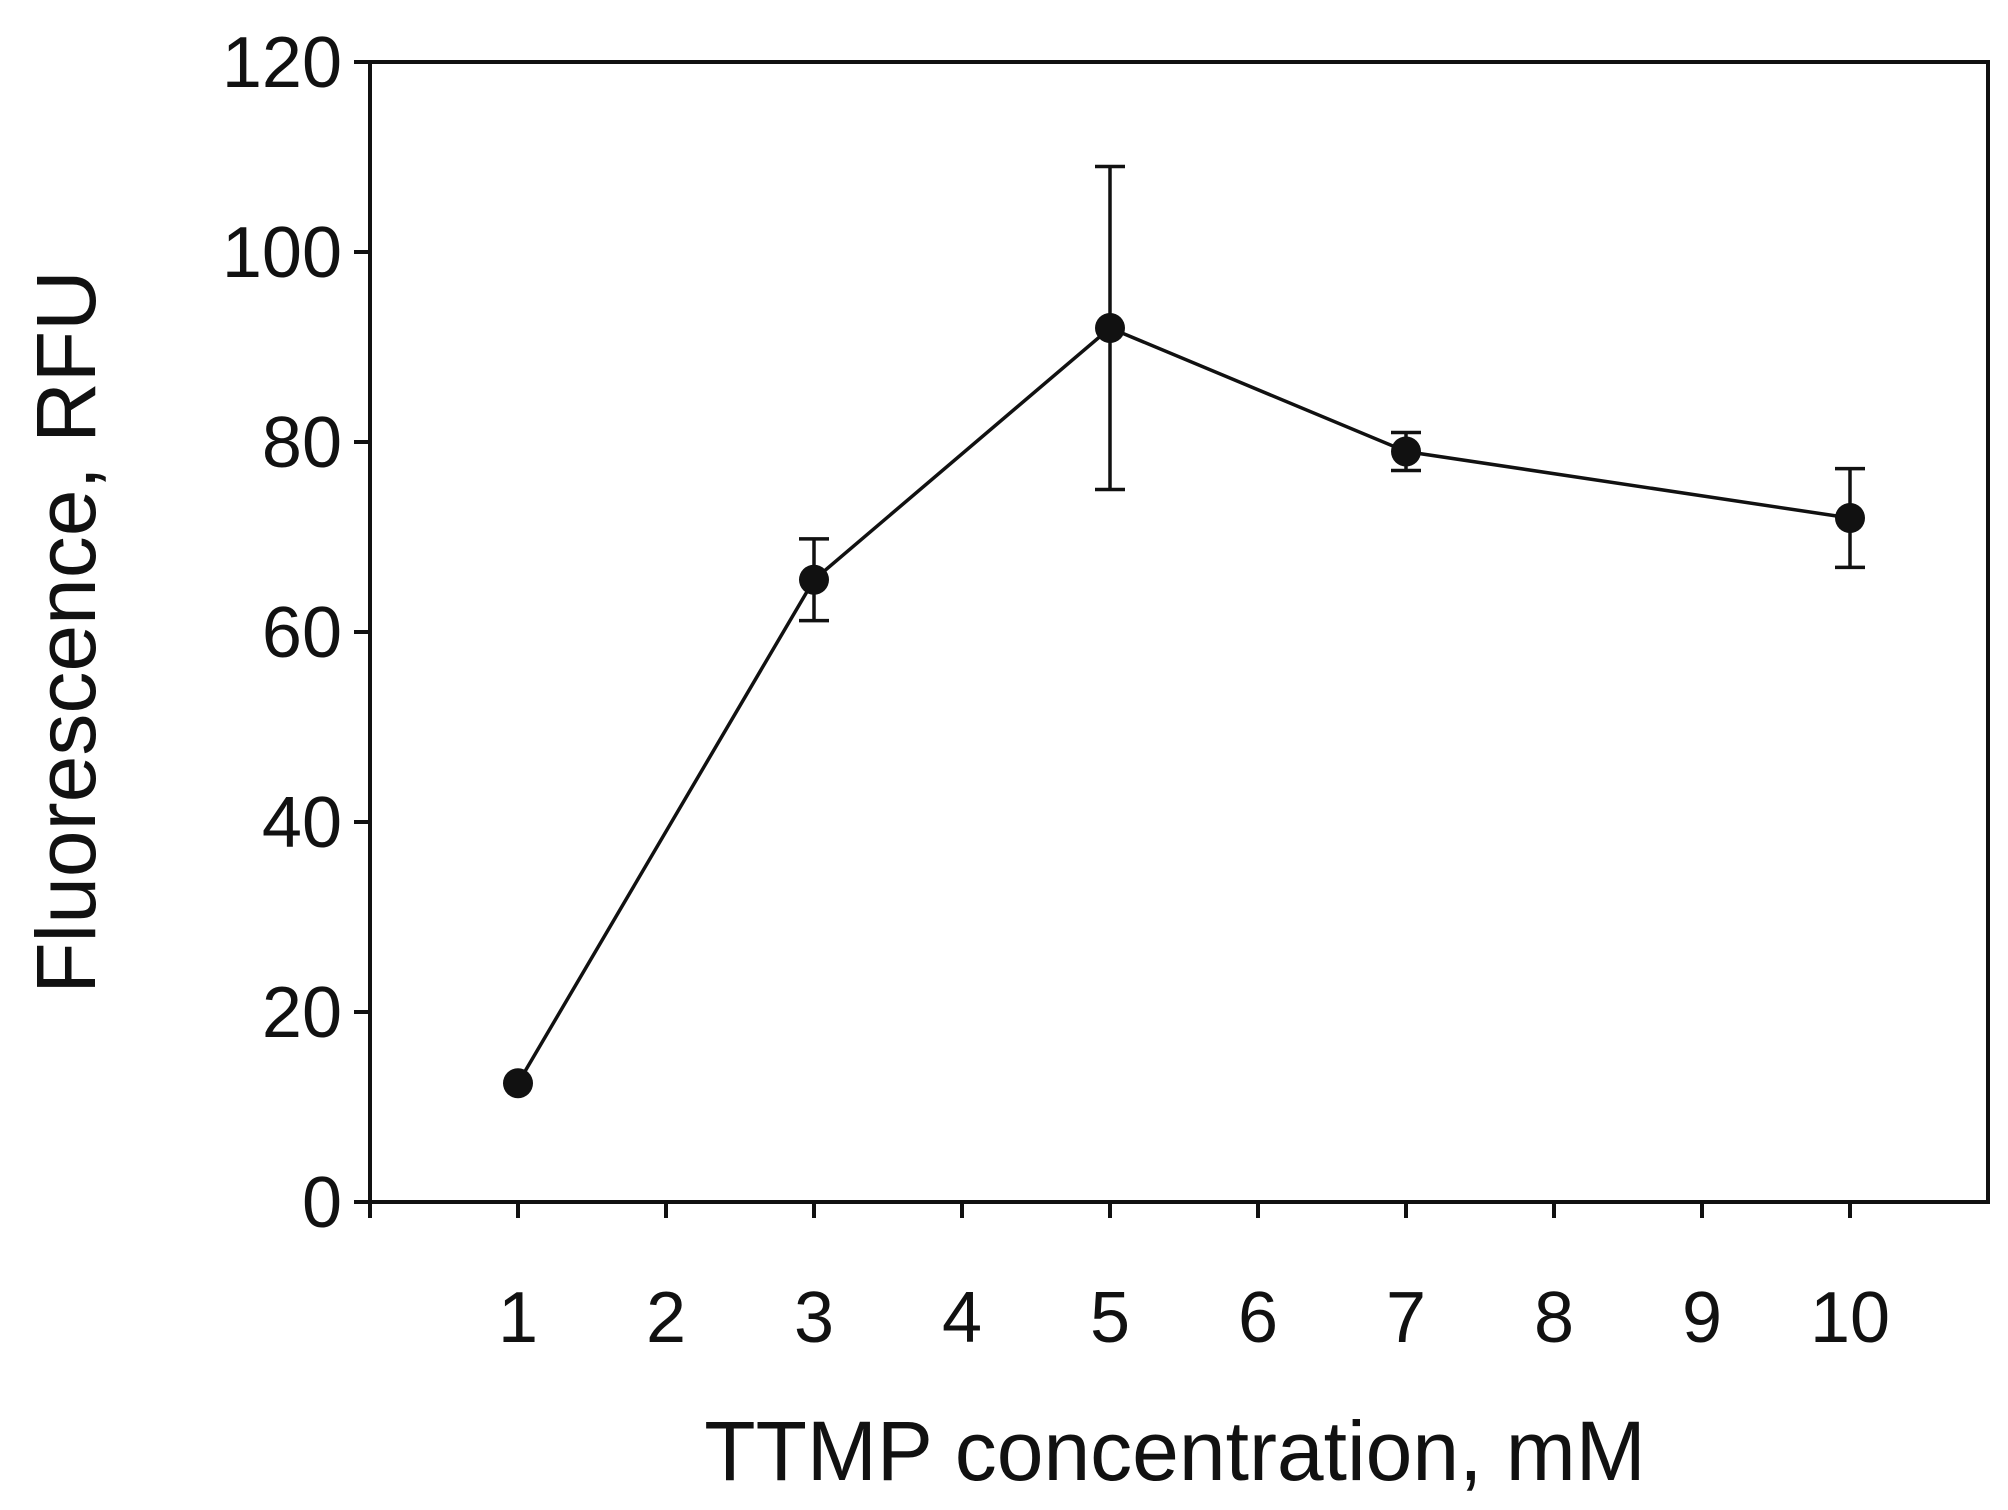 This screenshot has height=1510, width=2008. Describe the element at coordinates (1258, 1318) in the screenshot. I see `x-tick-label: 6` at that location.